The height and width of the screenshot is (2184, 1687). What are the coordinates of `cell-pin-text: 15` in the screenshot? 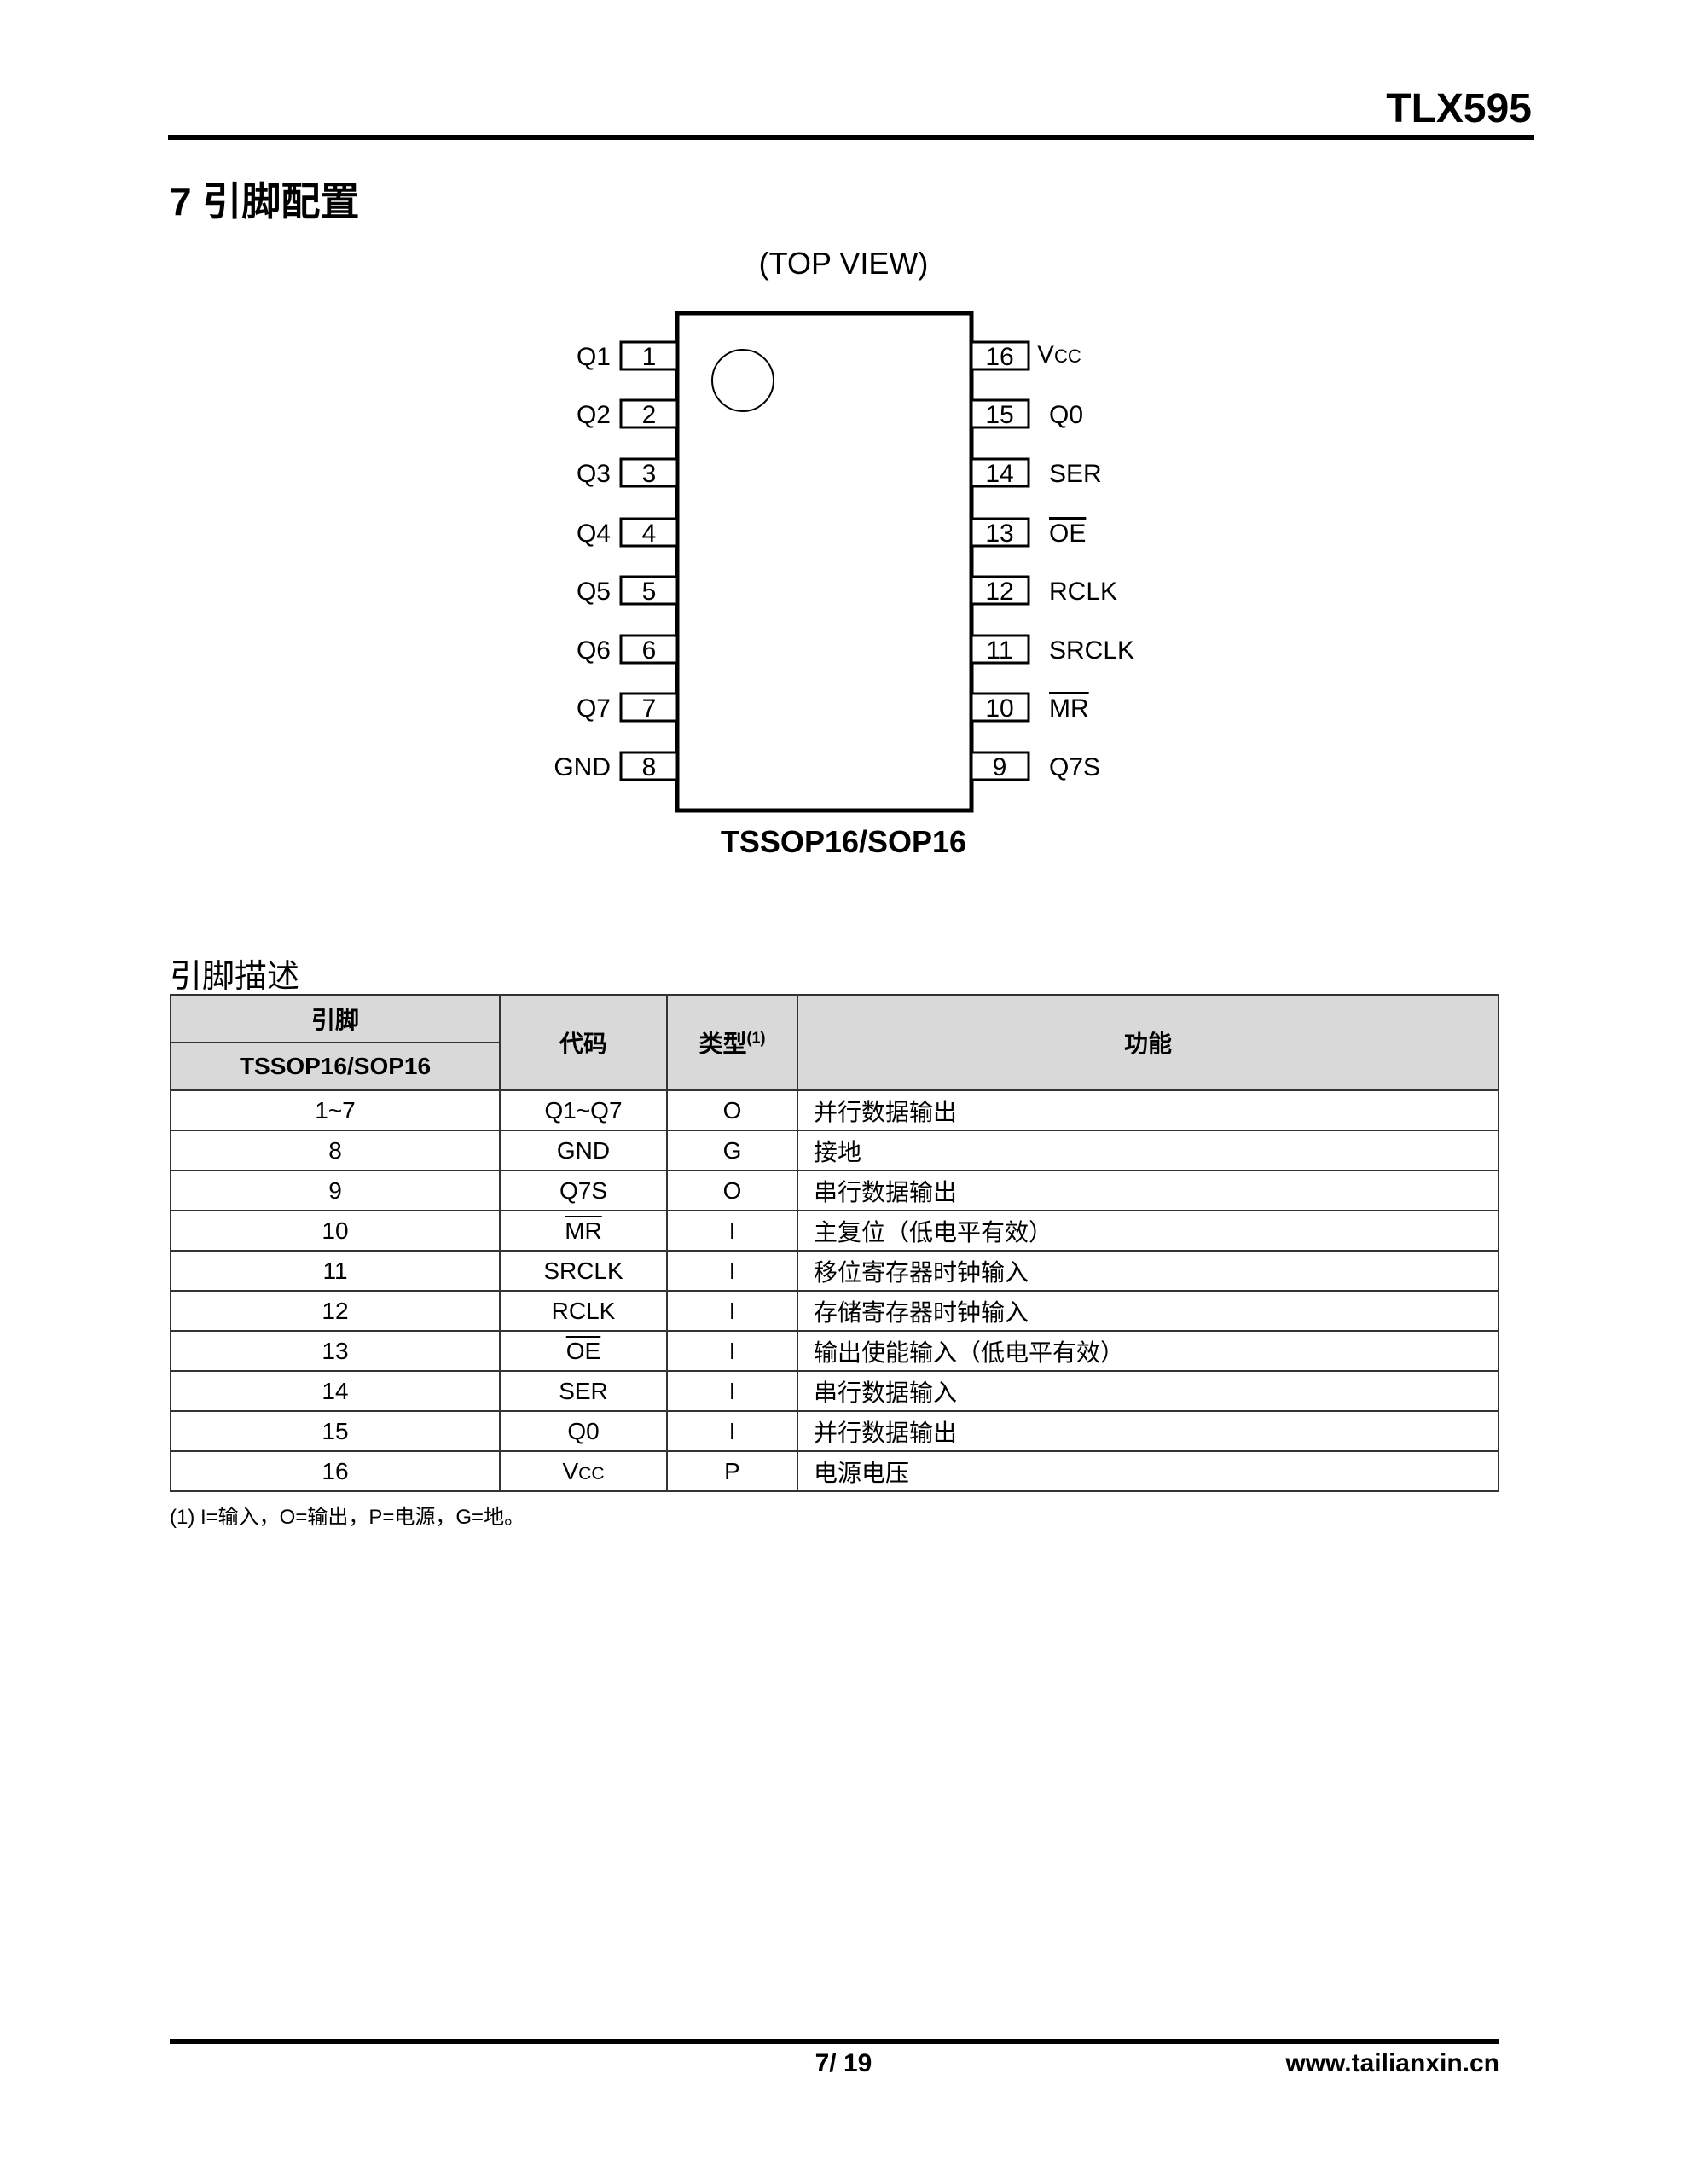 It's located at (336, 1430).